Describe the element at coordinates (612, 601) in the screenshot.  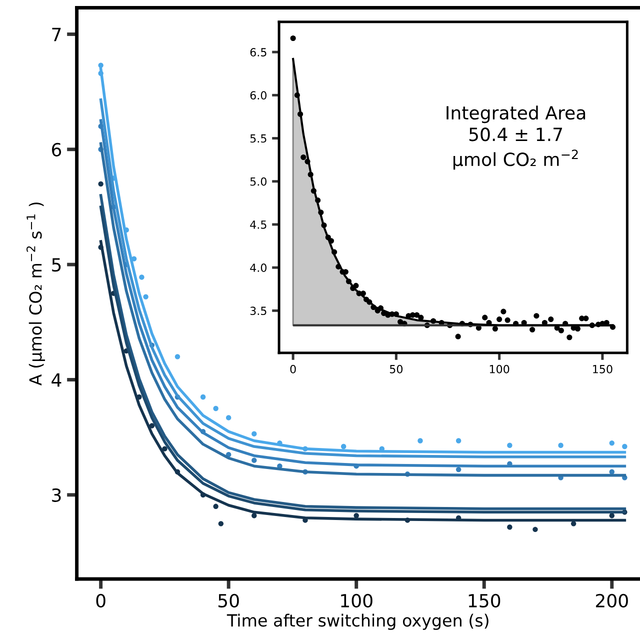
I see `x-tick-label: 200` at that location.